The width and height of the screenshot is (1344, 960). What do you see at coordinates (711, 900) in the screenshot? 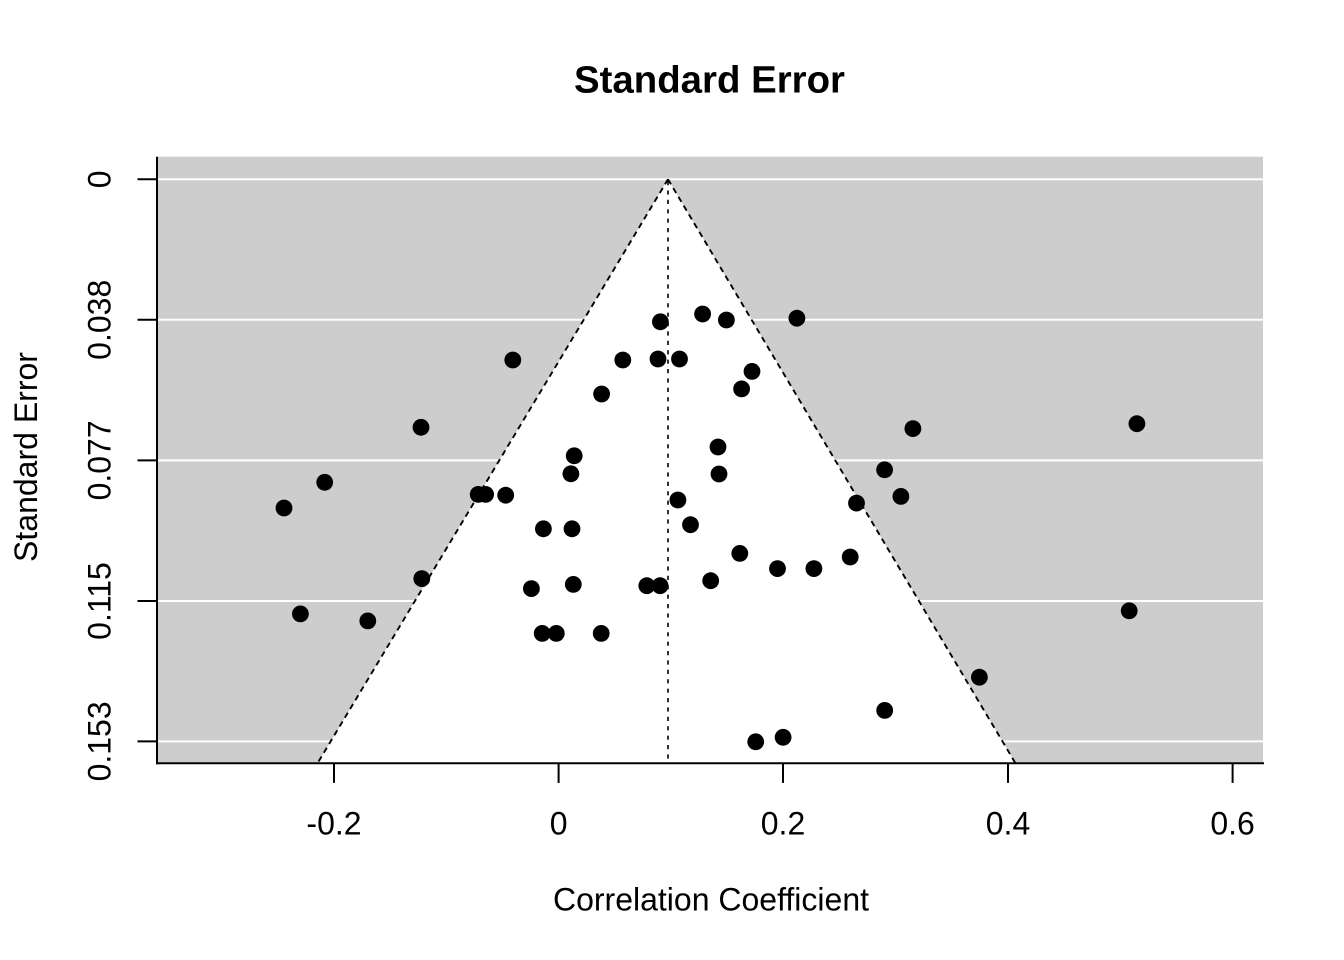
I see `svg-text: Correlation Coefficient` at bounding box center [711, 900].